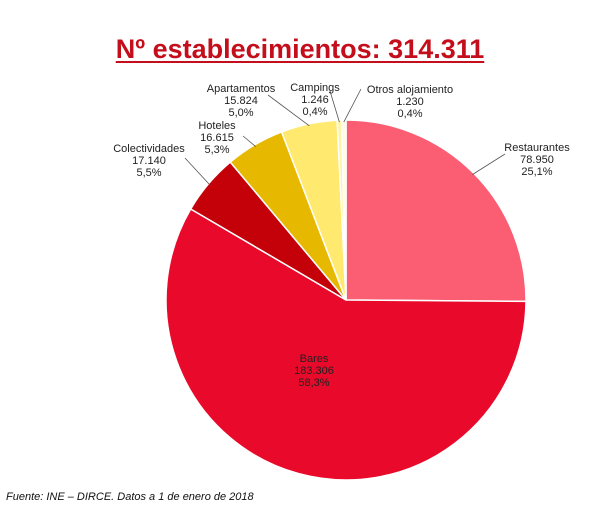 This screenshot has height=517, width=600. I want to click on slice-percent: 25,1%, so click(536, 172).